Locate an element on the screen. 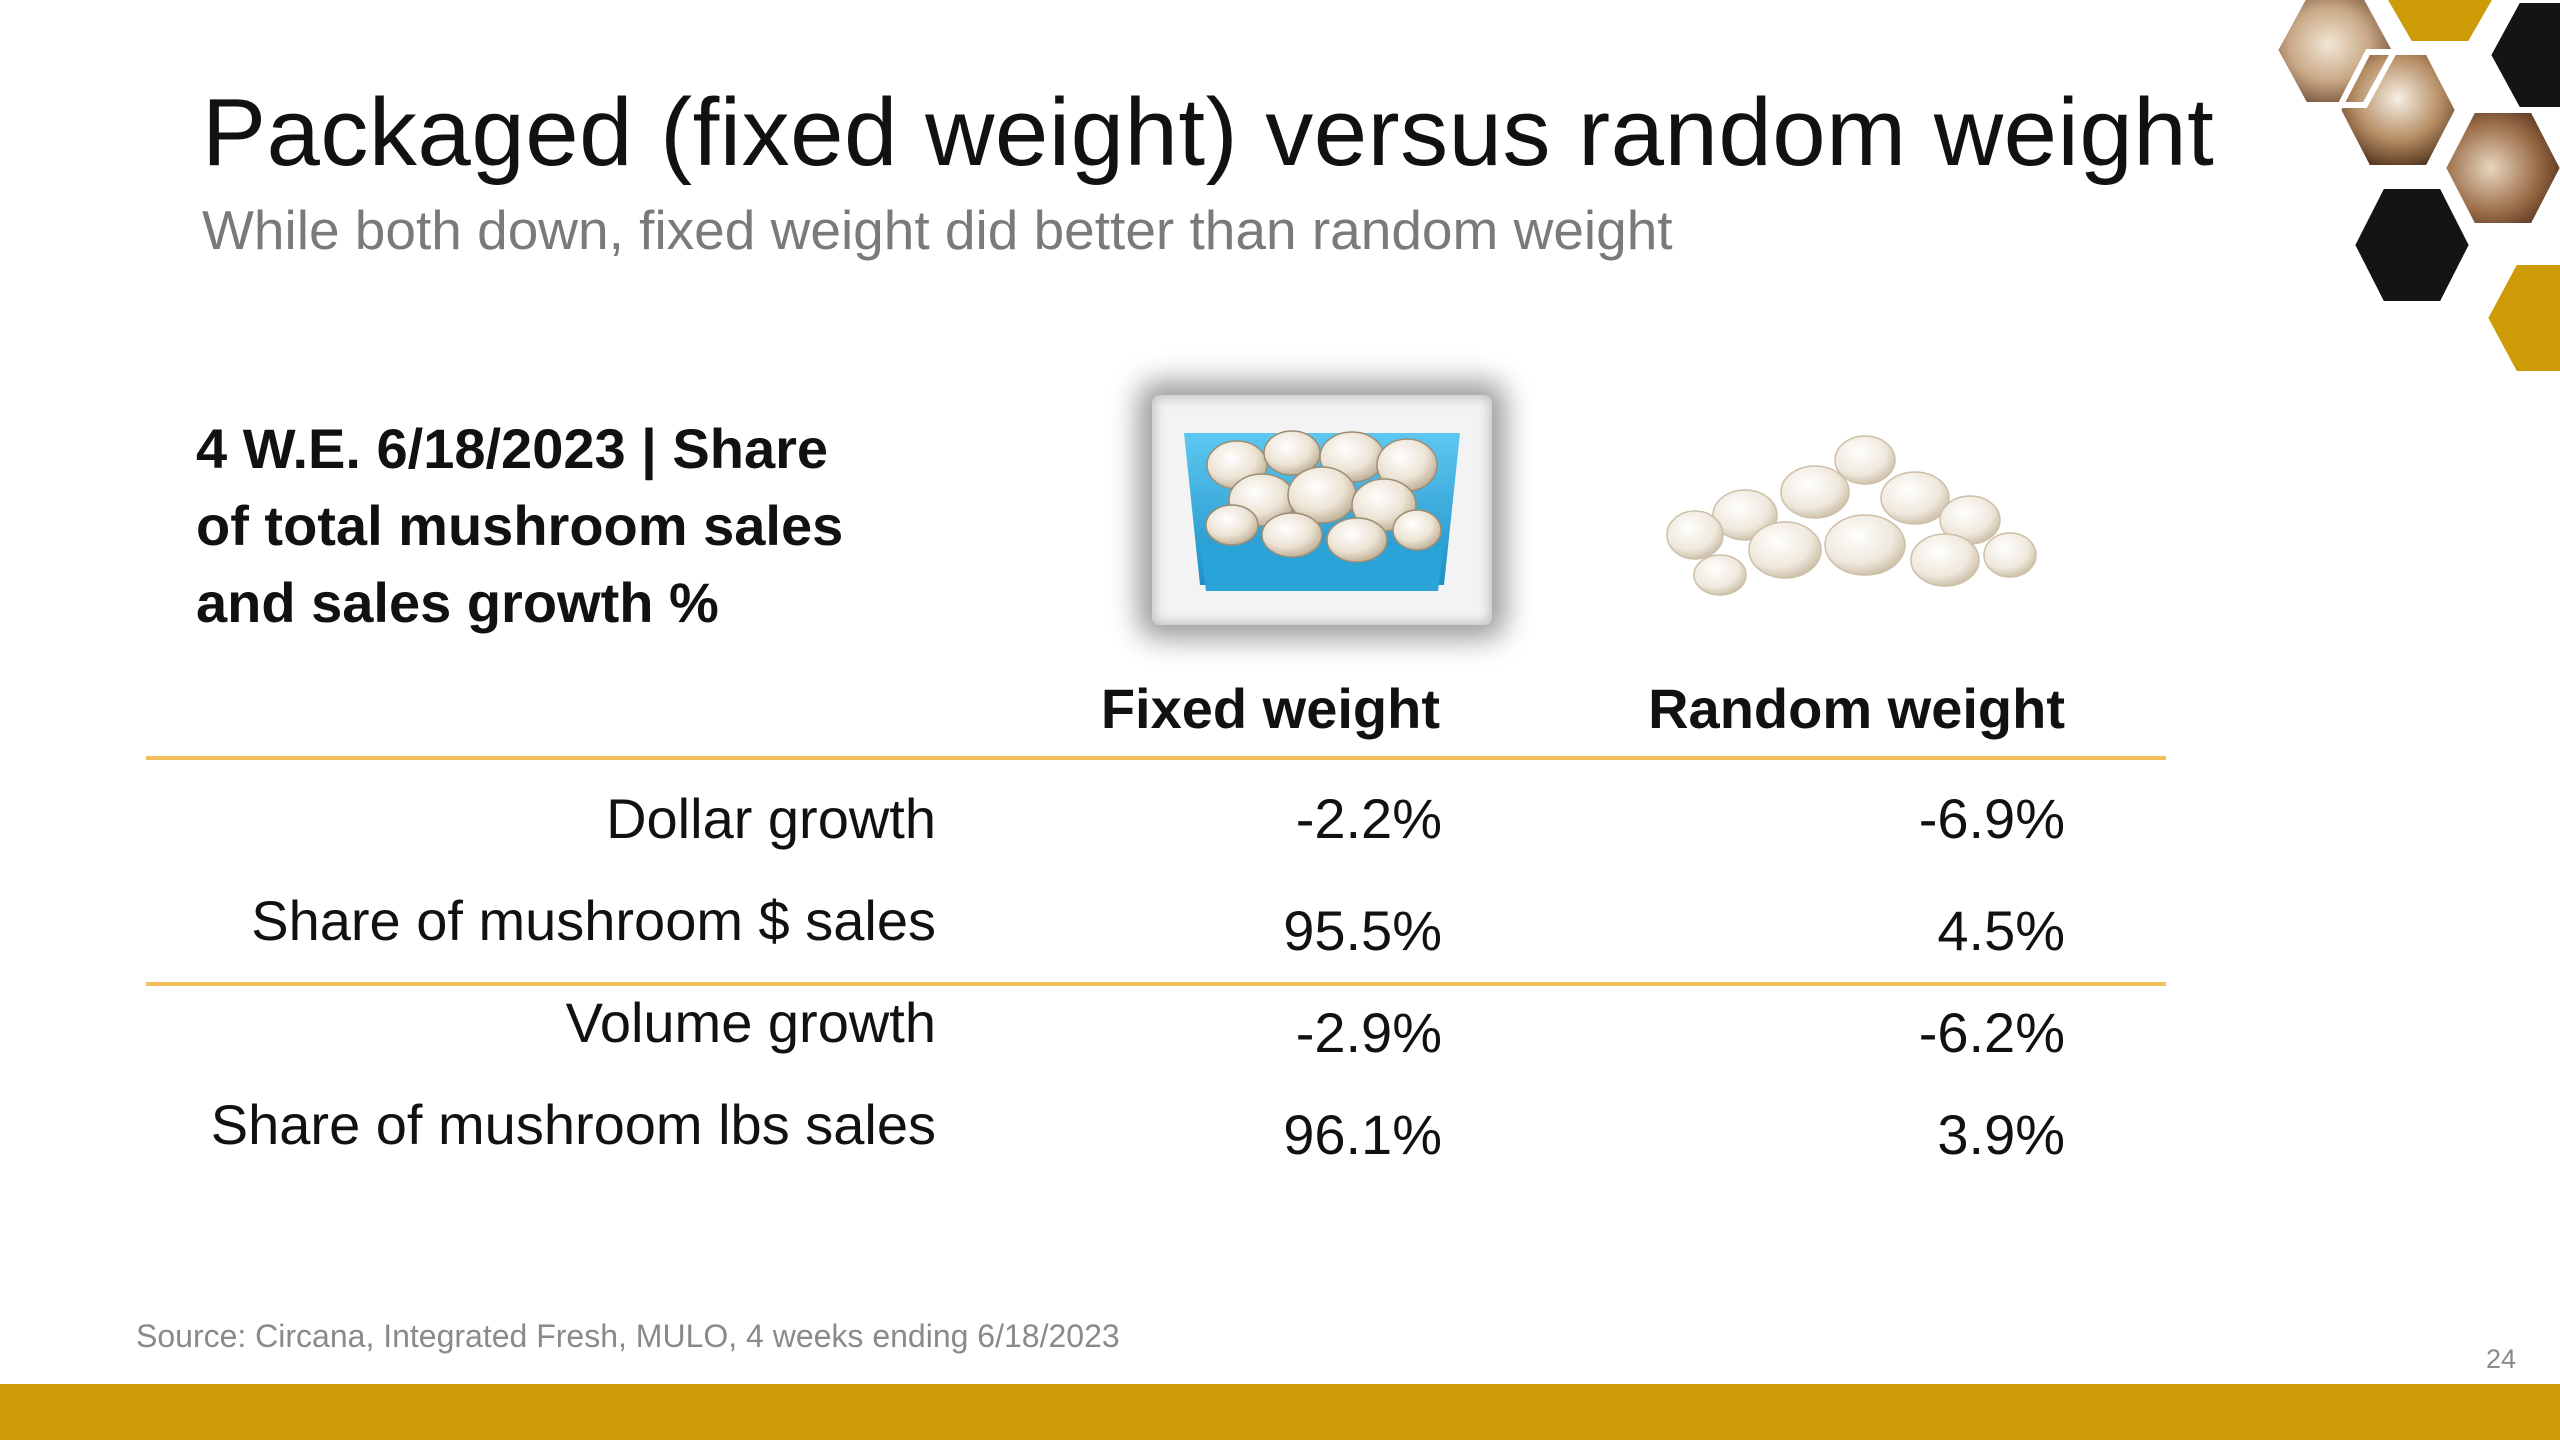 This screenshot has width=2560, height=1440. cell-fixed-dollar-growth: -2.2% is located at coordinates (1368, 818).